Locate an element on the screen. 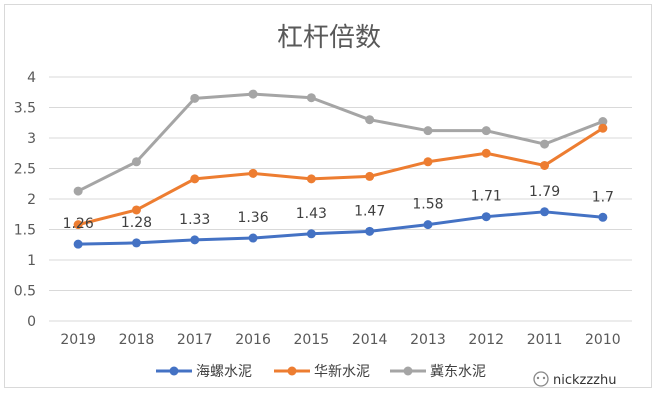  y-tick-label: 3 is located at coordinates (31, 139).